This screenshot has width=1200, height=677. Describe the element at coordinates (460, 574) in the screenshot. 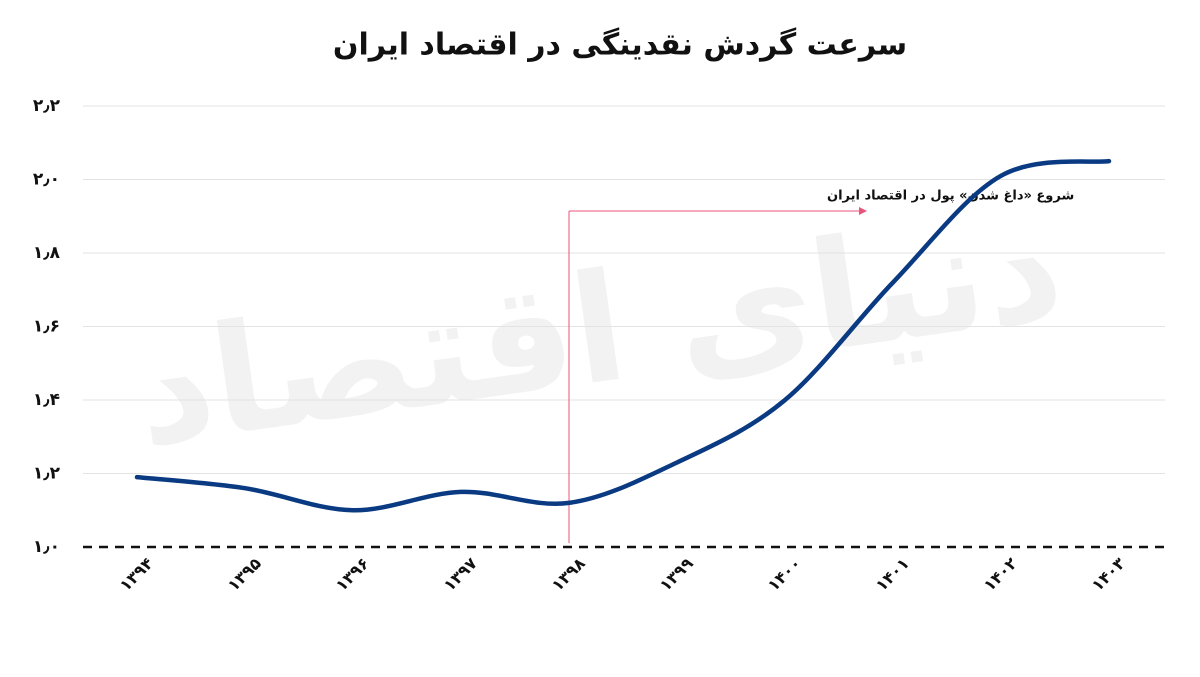

I see `x-tick-label: ۱۳۹۷` at that location.